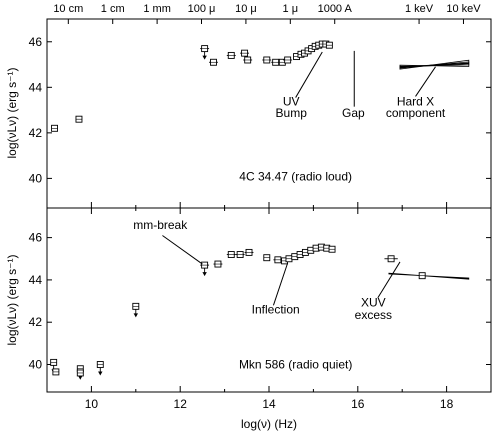 The image size is (498, 438). I want to click on y-axis-label-upper: log(νLν) (erg s⁻¹), so click(12, 112).